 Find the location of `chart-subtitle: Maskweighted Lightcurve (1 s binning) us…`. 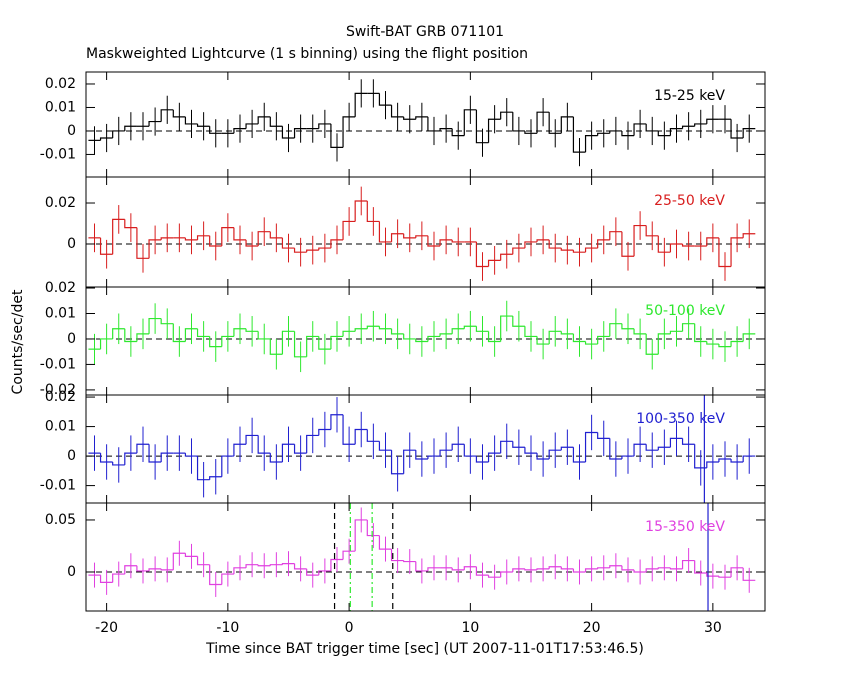

chart-subtitle: Maskweighted Lightcurve (1 s binning) us… is located at coordinates (307, 54).